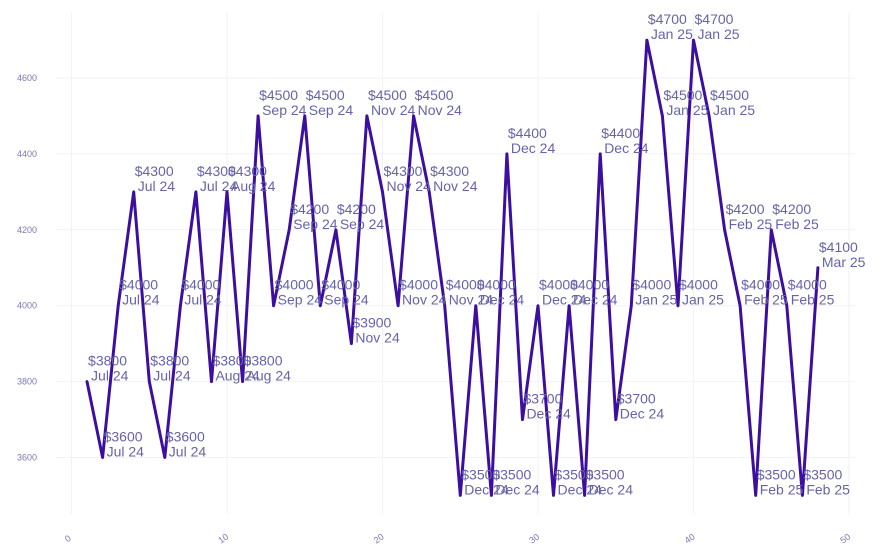 This screenshot has width=882, height=558. Describe the element at coordinates (838, 247) in the screenshot. I see `data-label-price: $4100` at that location.